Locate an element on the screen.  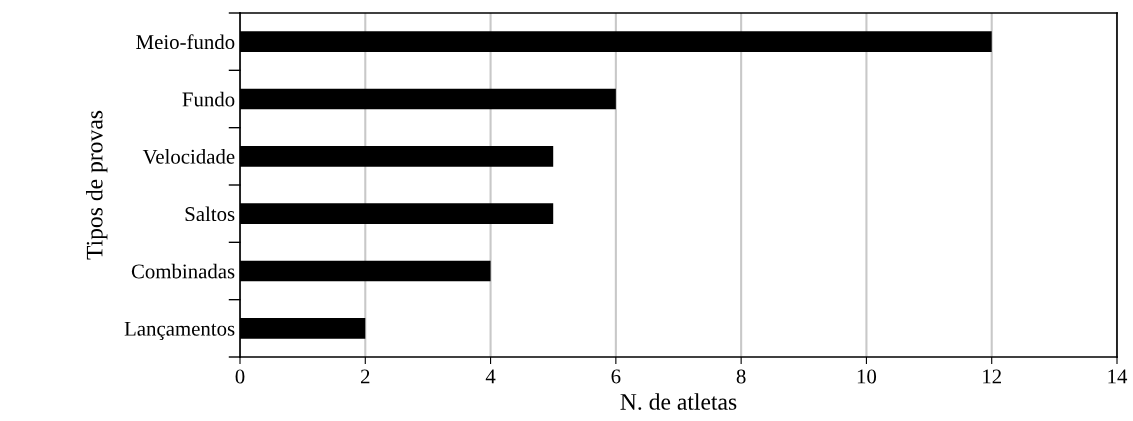
y-tick-label: Lançamentos is located at coordinates (179, 330).